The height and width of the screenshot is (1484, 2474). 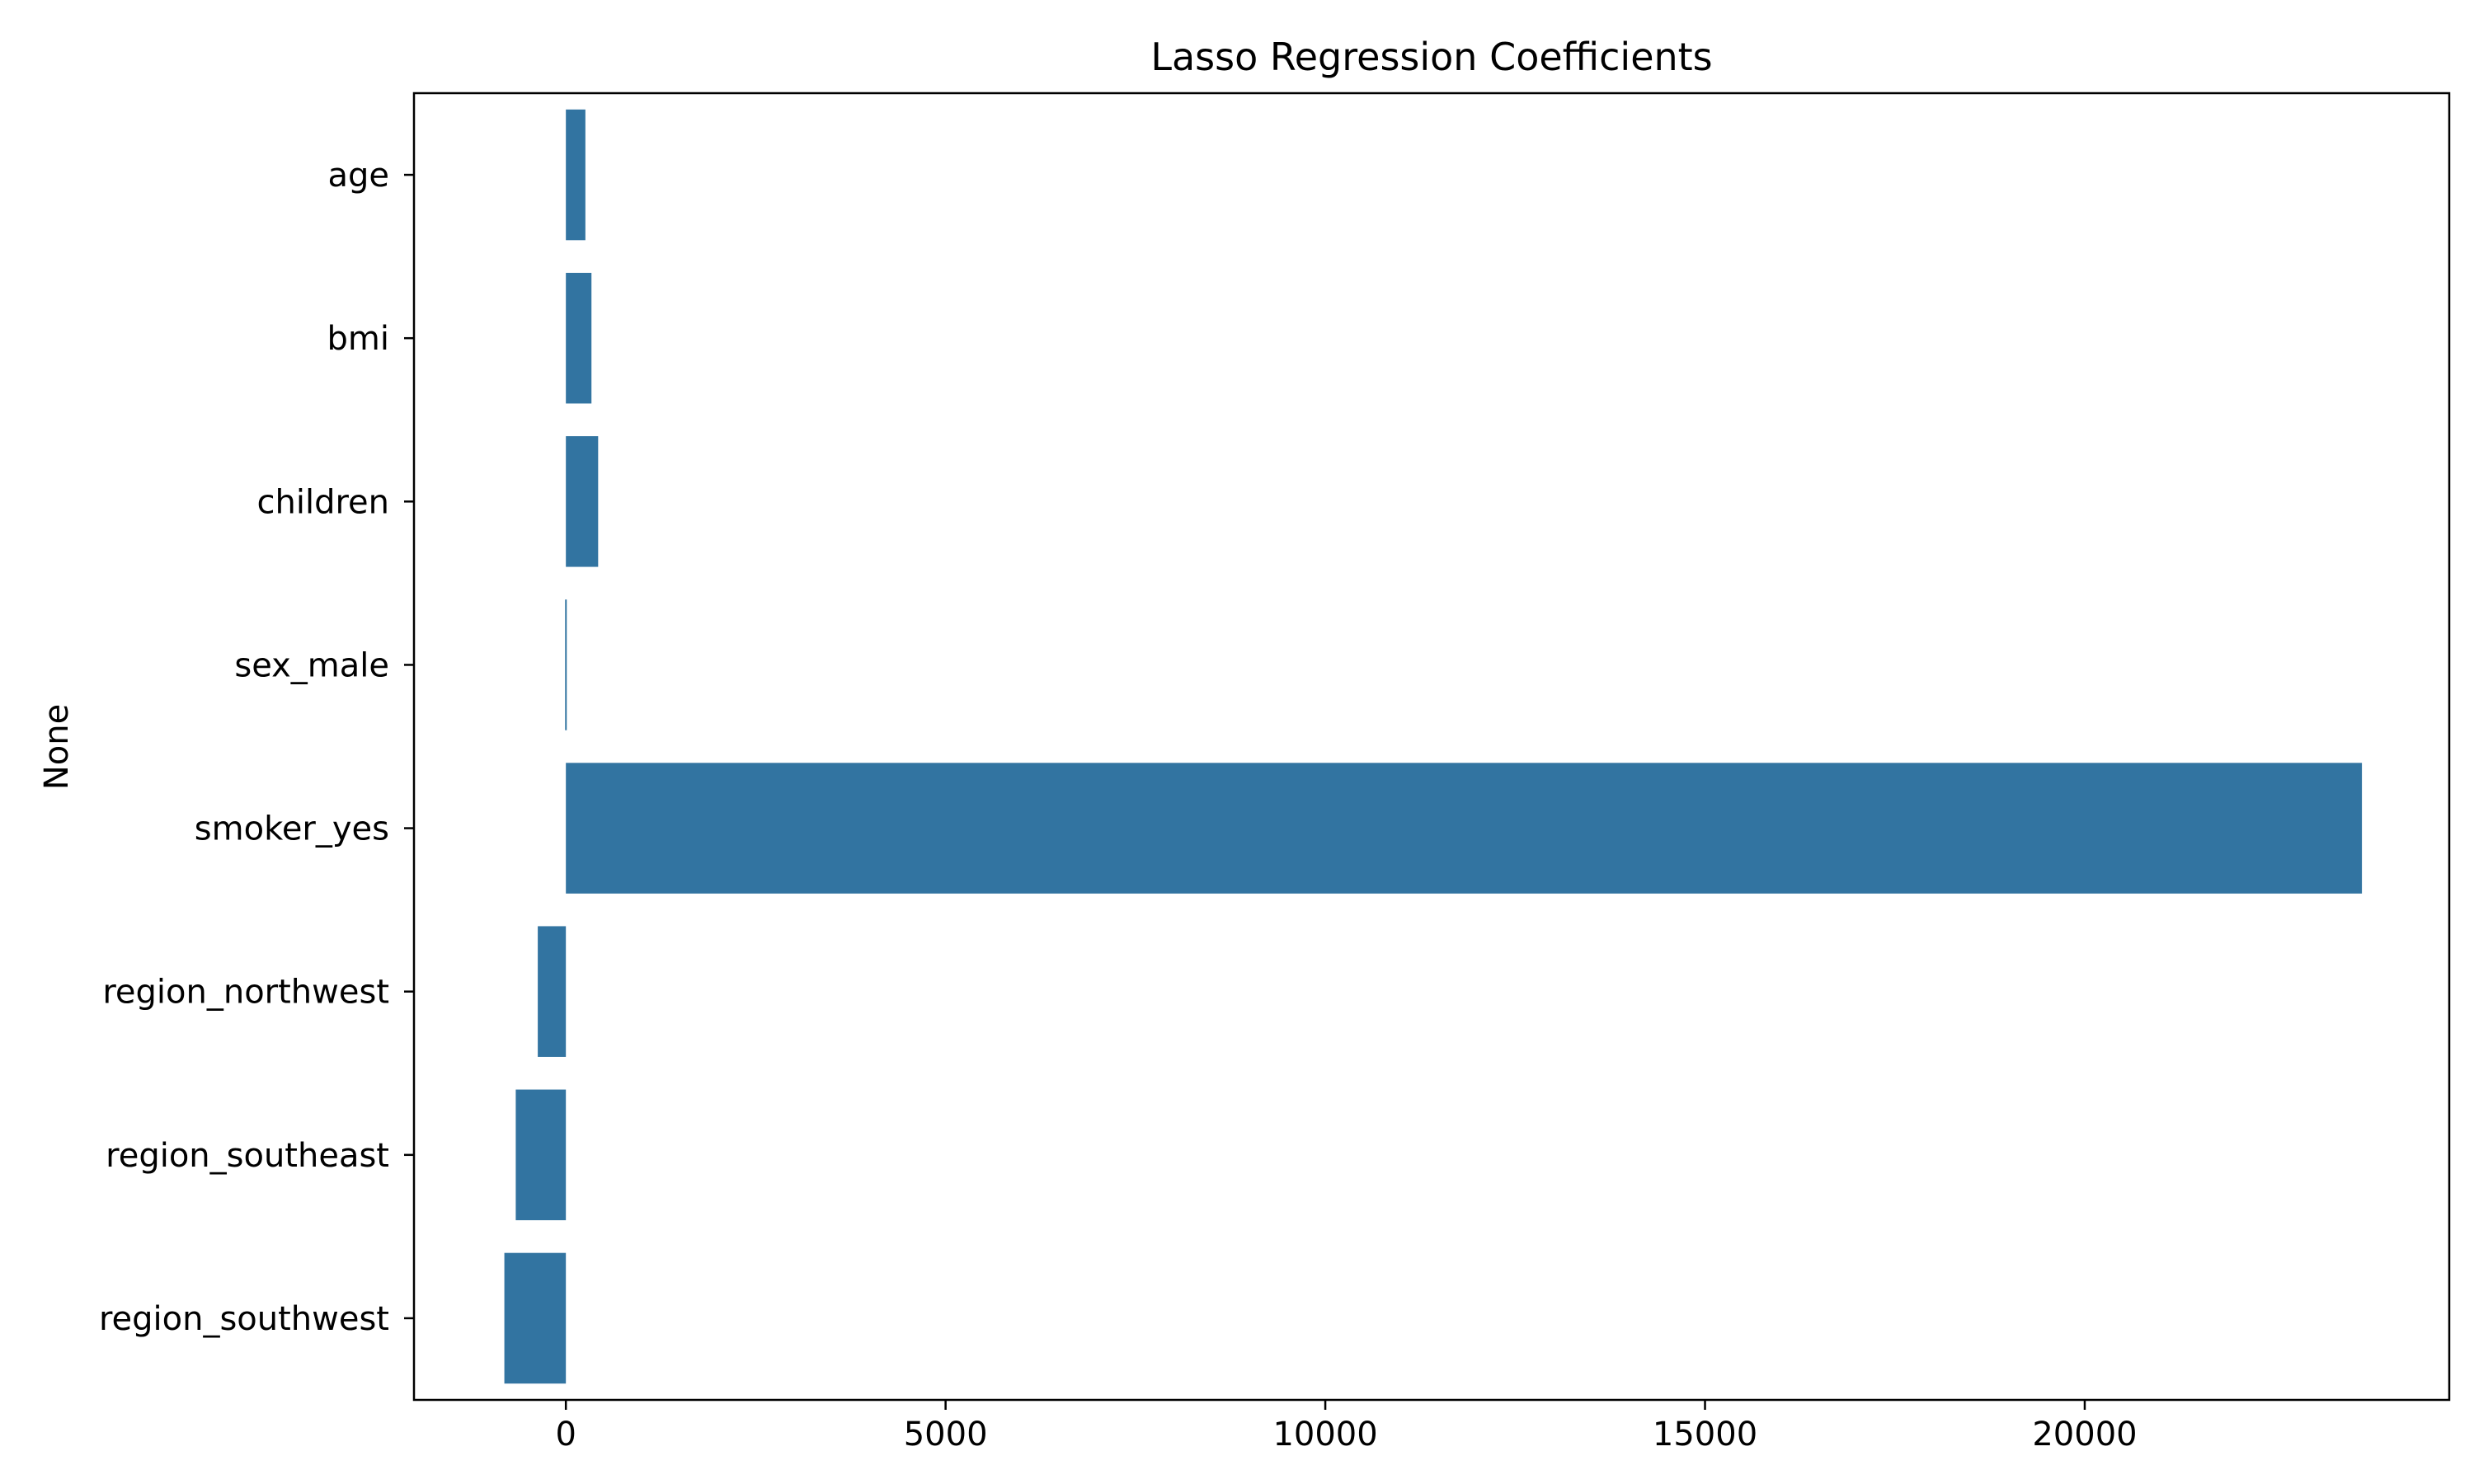 I want to click on bar-age, so click(x=576, y=175).